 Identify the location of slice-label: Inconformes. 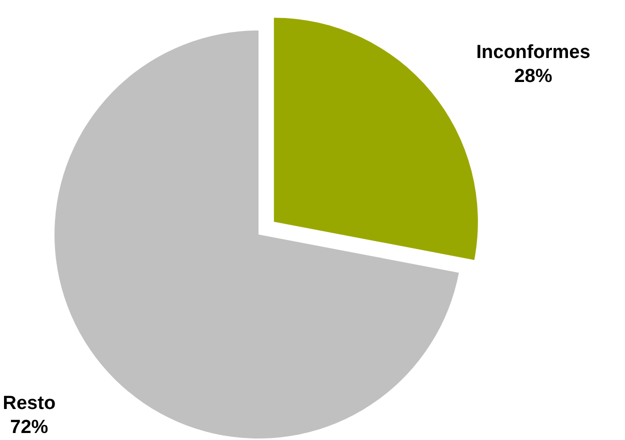
(533, 53).